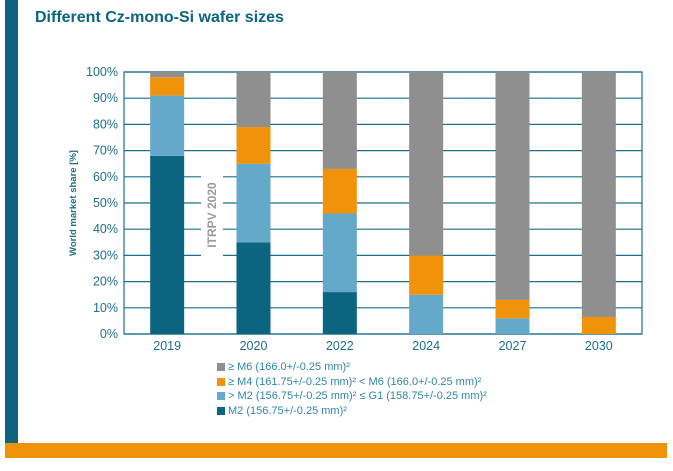  Describe the element at coordinates (11, 221) in the screenshot. I see `left-accent-bar` at that location.